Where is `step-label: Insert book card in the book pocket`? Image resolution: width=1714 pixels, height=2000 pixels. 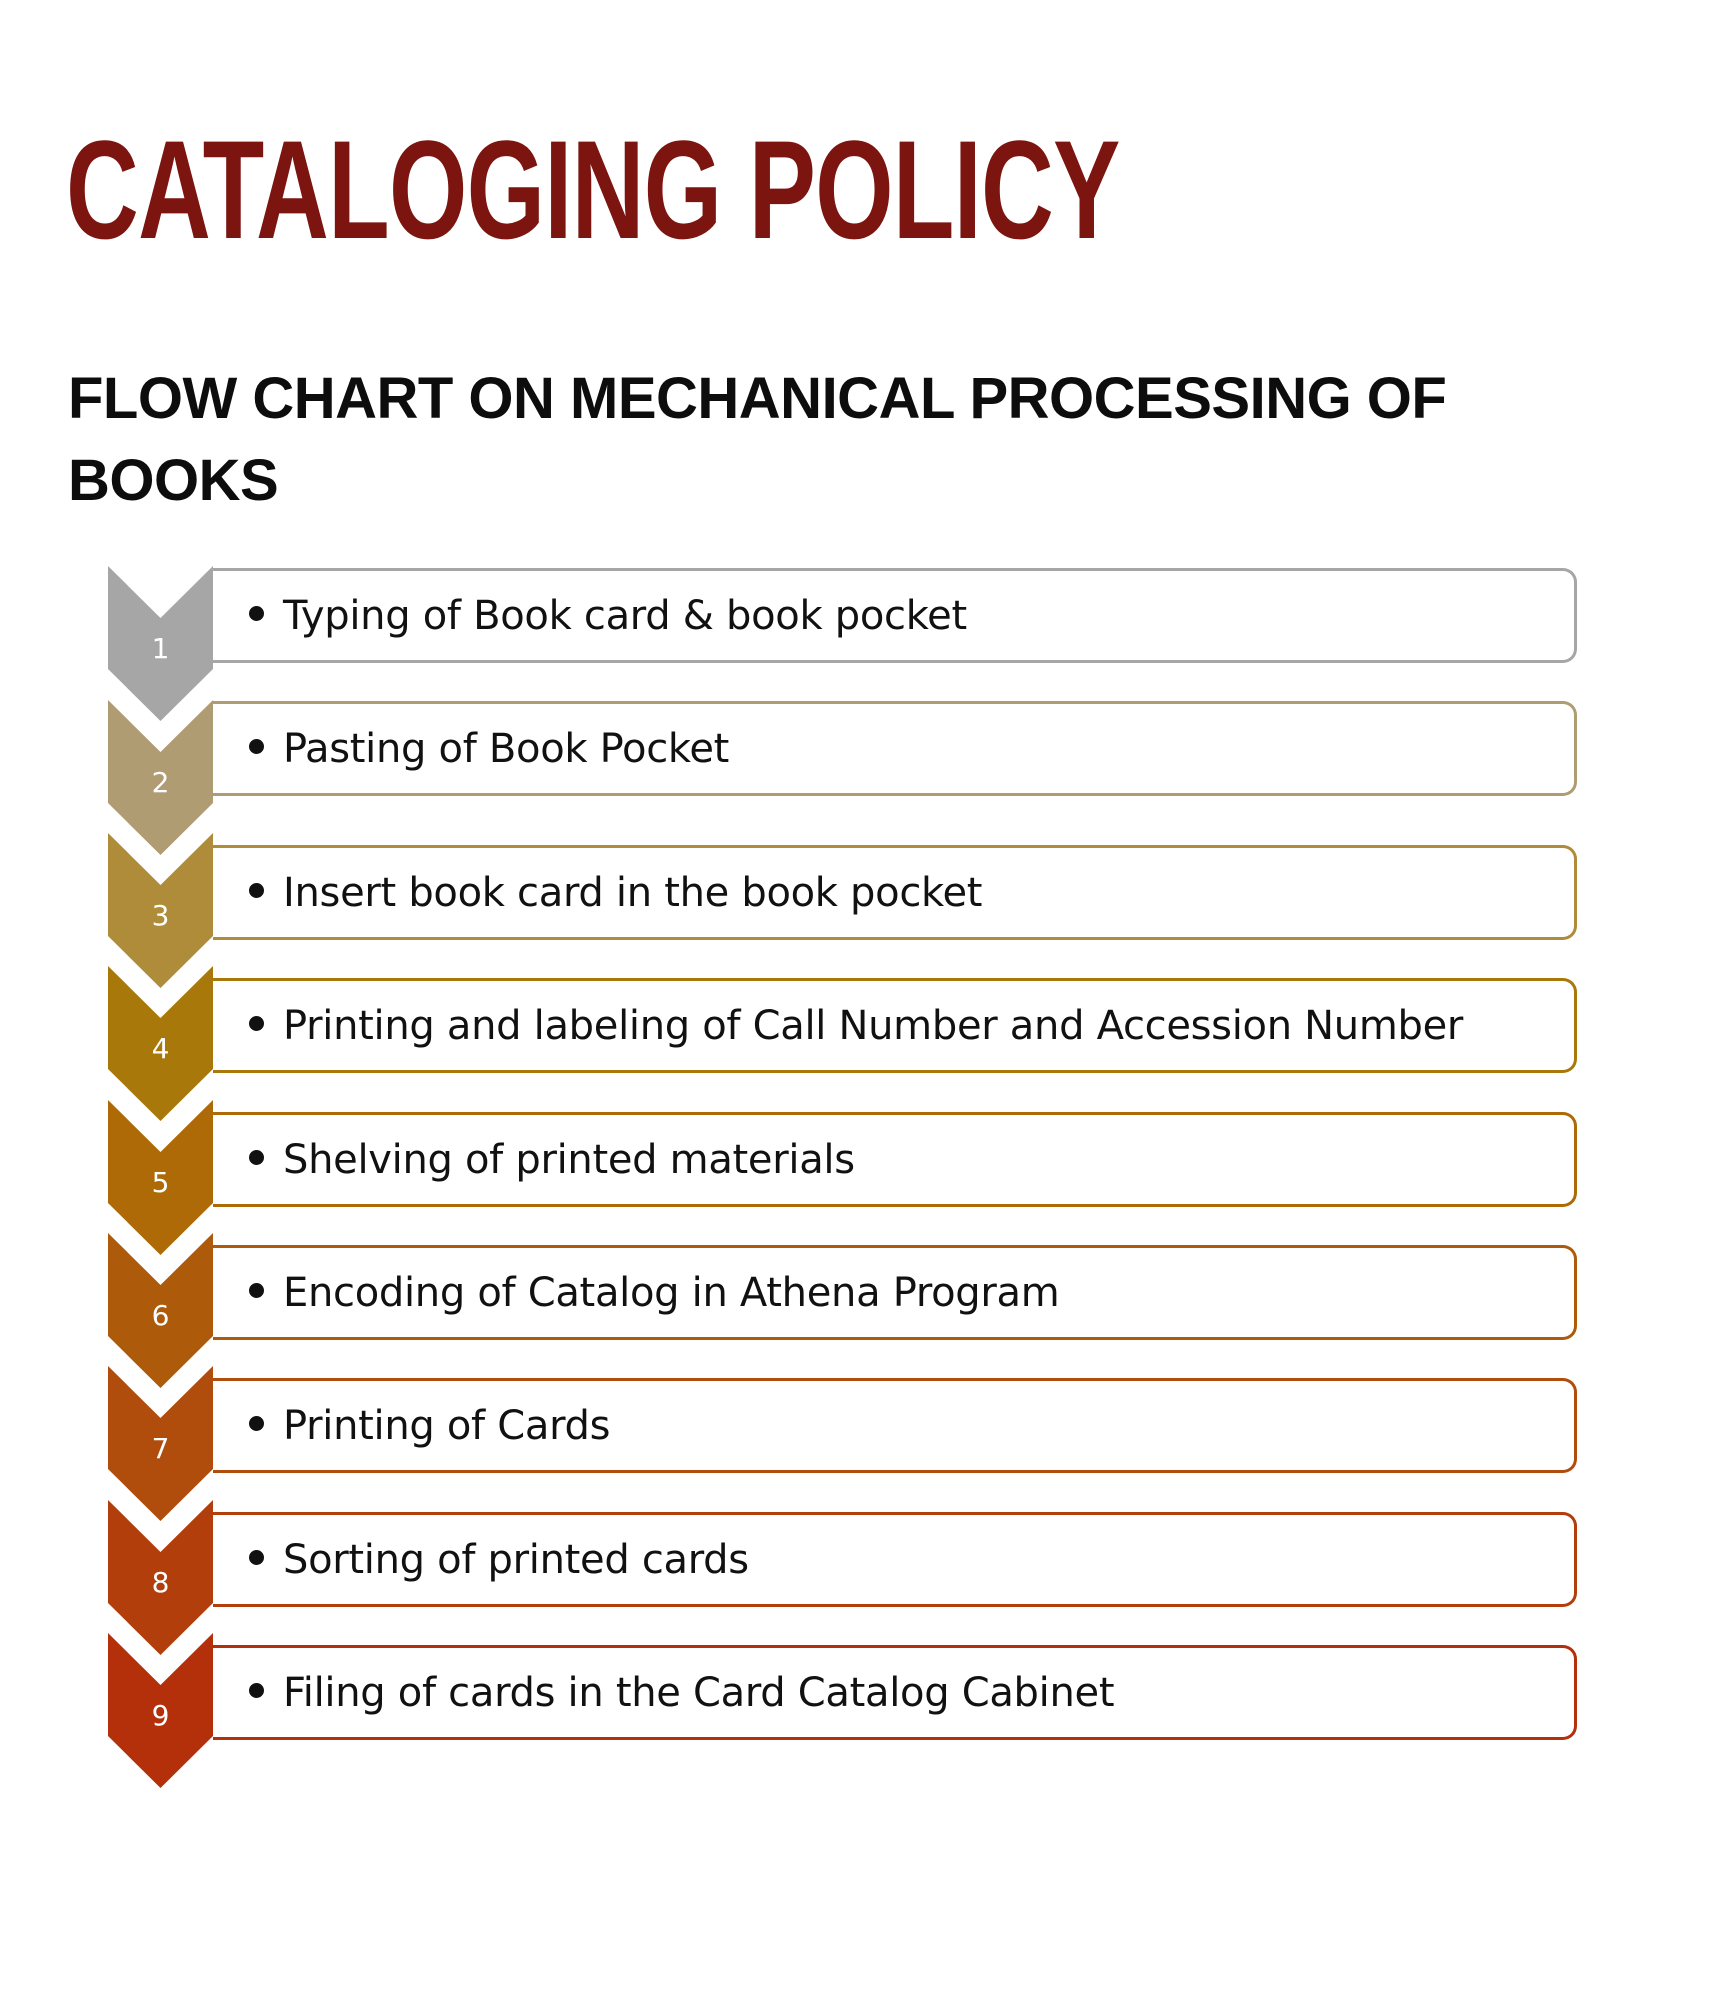
step-label: Insert book card in the book pocket is located at coordinates (633, 892).